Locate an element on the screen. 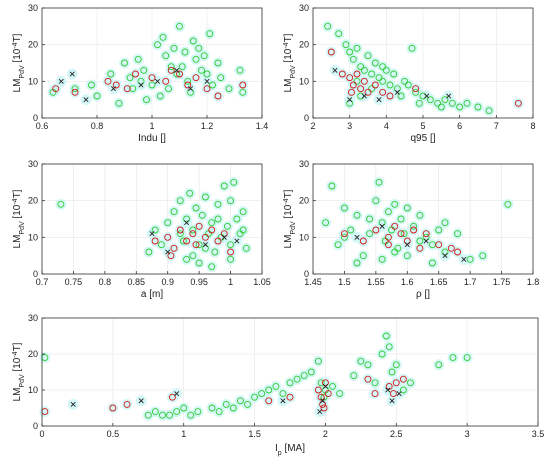 Image resolution: width=550 pixels, height=464 pixels. x-tick-label: 1.5 is located at coordinates (254, 434).